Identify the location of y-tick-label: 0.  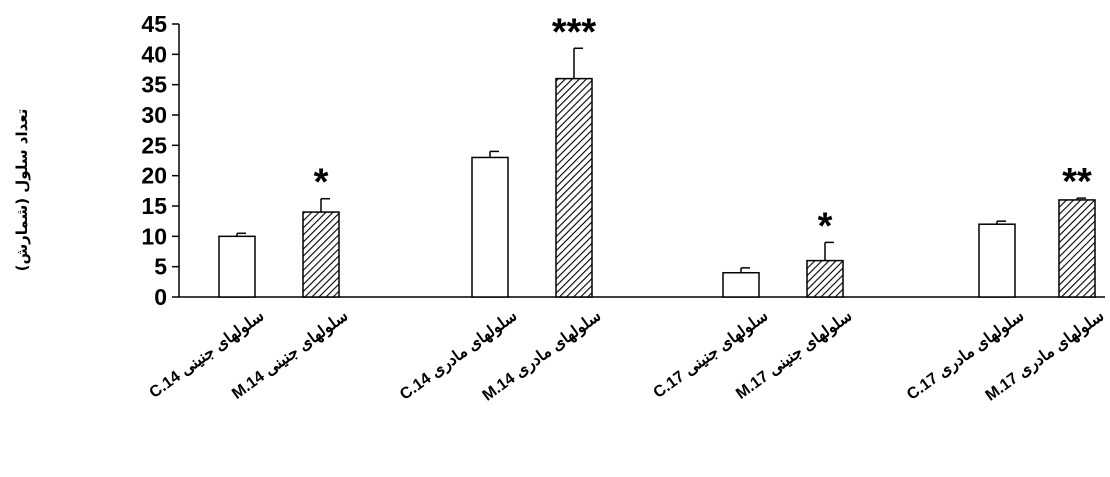
(160, 297).